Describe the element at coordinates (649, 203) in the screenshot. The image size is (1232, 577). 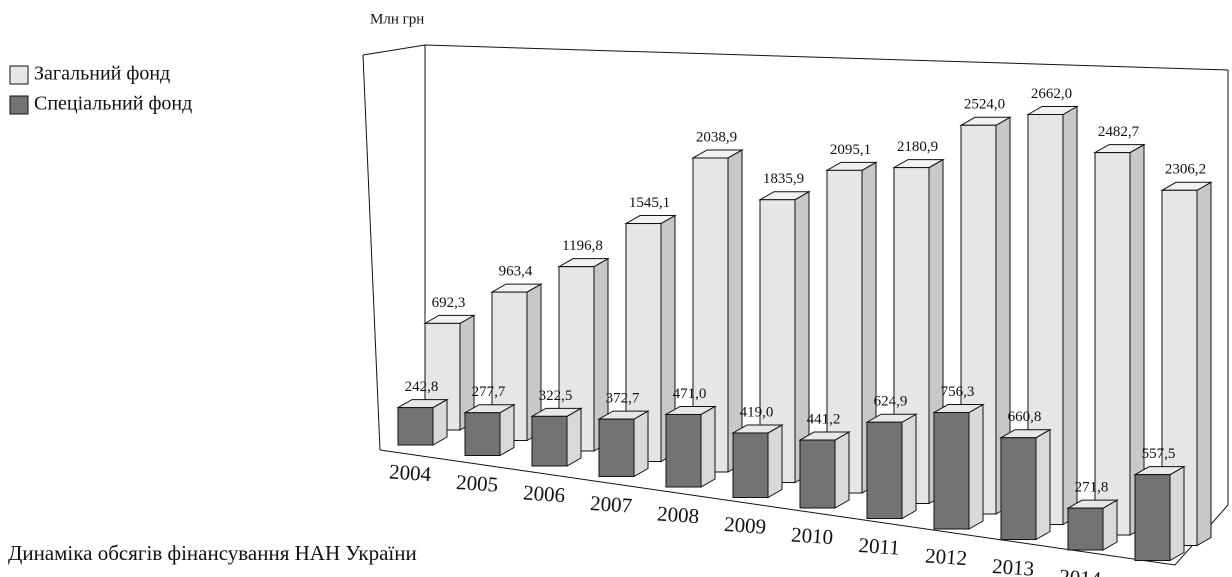
I see `value-label: 1545,1` at that location.